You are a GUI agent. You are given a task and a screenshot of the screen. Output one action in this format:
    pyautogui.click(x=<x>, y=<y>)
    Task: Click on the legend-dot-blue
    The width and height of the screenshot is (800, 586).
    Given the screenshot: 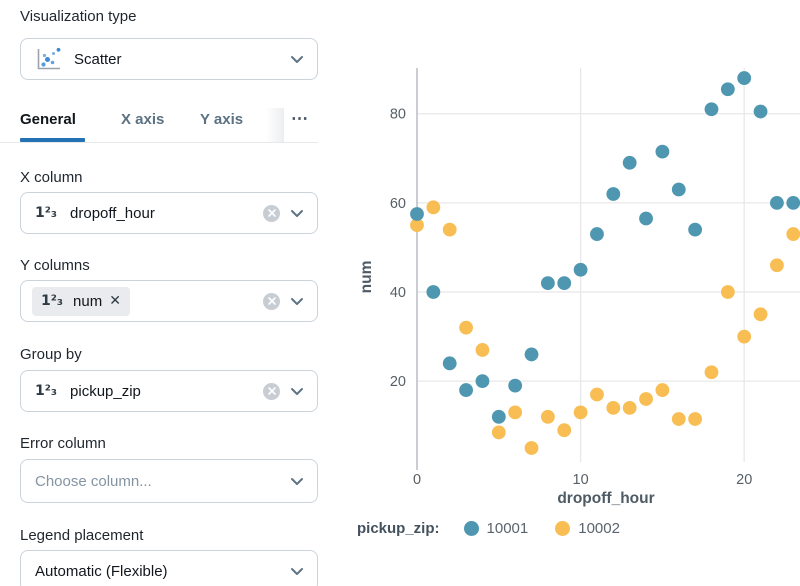 What is the action you would take?
    pyautogui.click(x=471, y=528)
    